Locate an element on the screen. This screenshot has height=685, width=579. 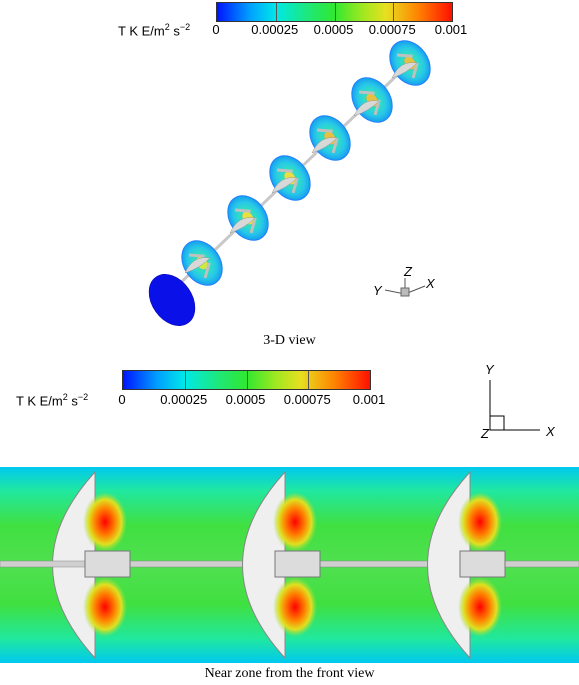
bottom-colorbar-ticks: 0 0.00025 0.0005 0.00075 0.001 is located at coordinates (251, 400).